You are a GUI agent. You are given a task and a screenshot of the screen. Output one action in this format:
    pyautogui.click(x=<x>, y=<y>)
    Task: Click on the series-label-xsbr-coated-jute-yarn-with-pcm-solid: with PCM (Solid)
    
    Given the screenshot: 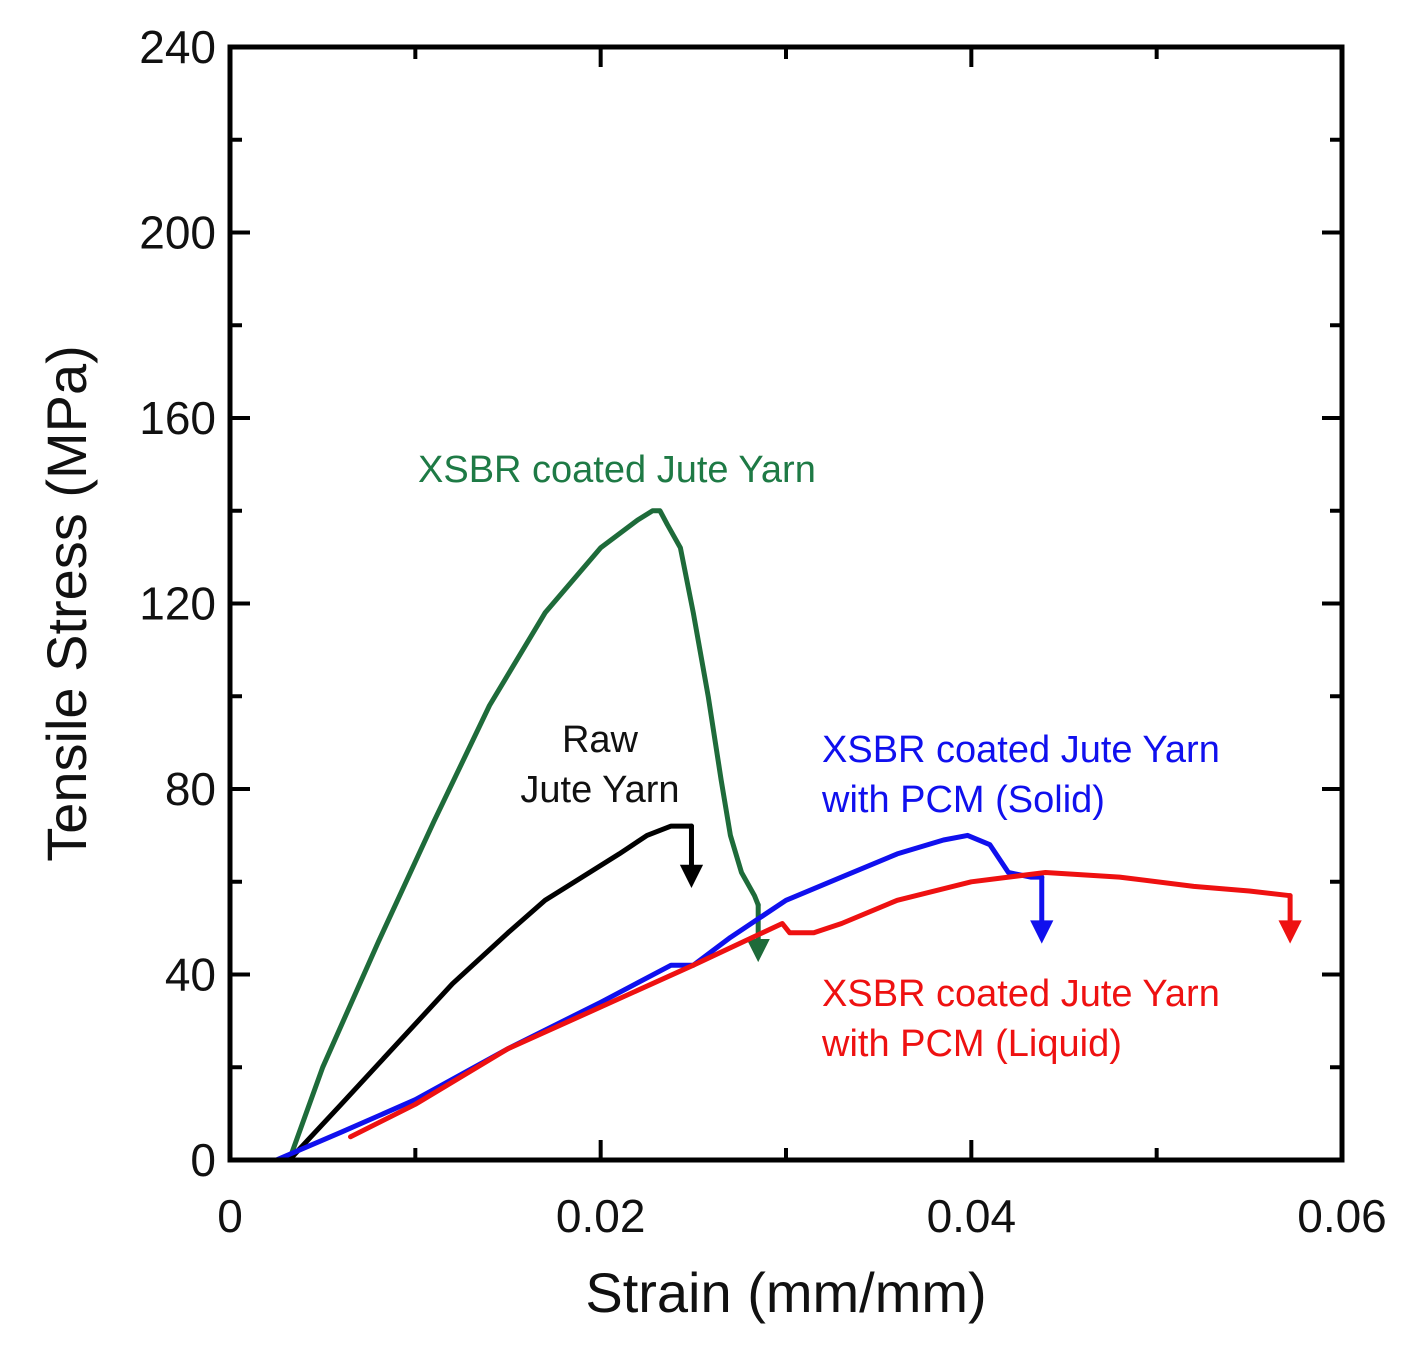 What is the action you would take?
    pyautogui.click(x=963, y=800)
    